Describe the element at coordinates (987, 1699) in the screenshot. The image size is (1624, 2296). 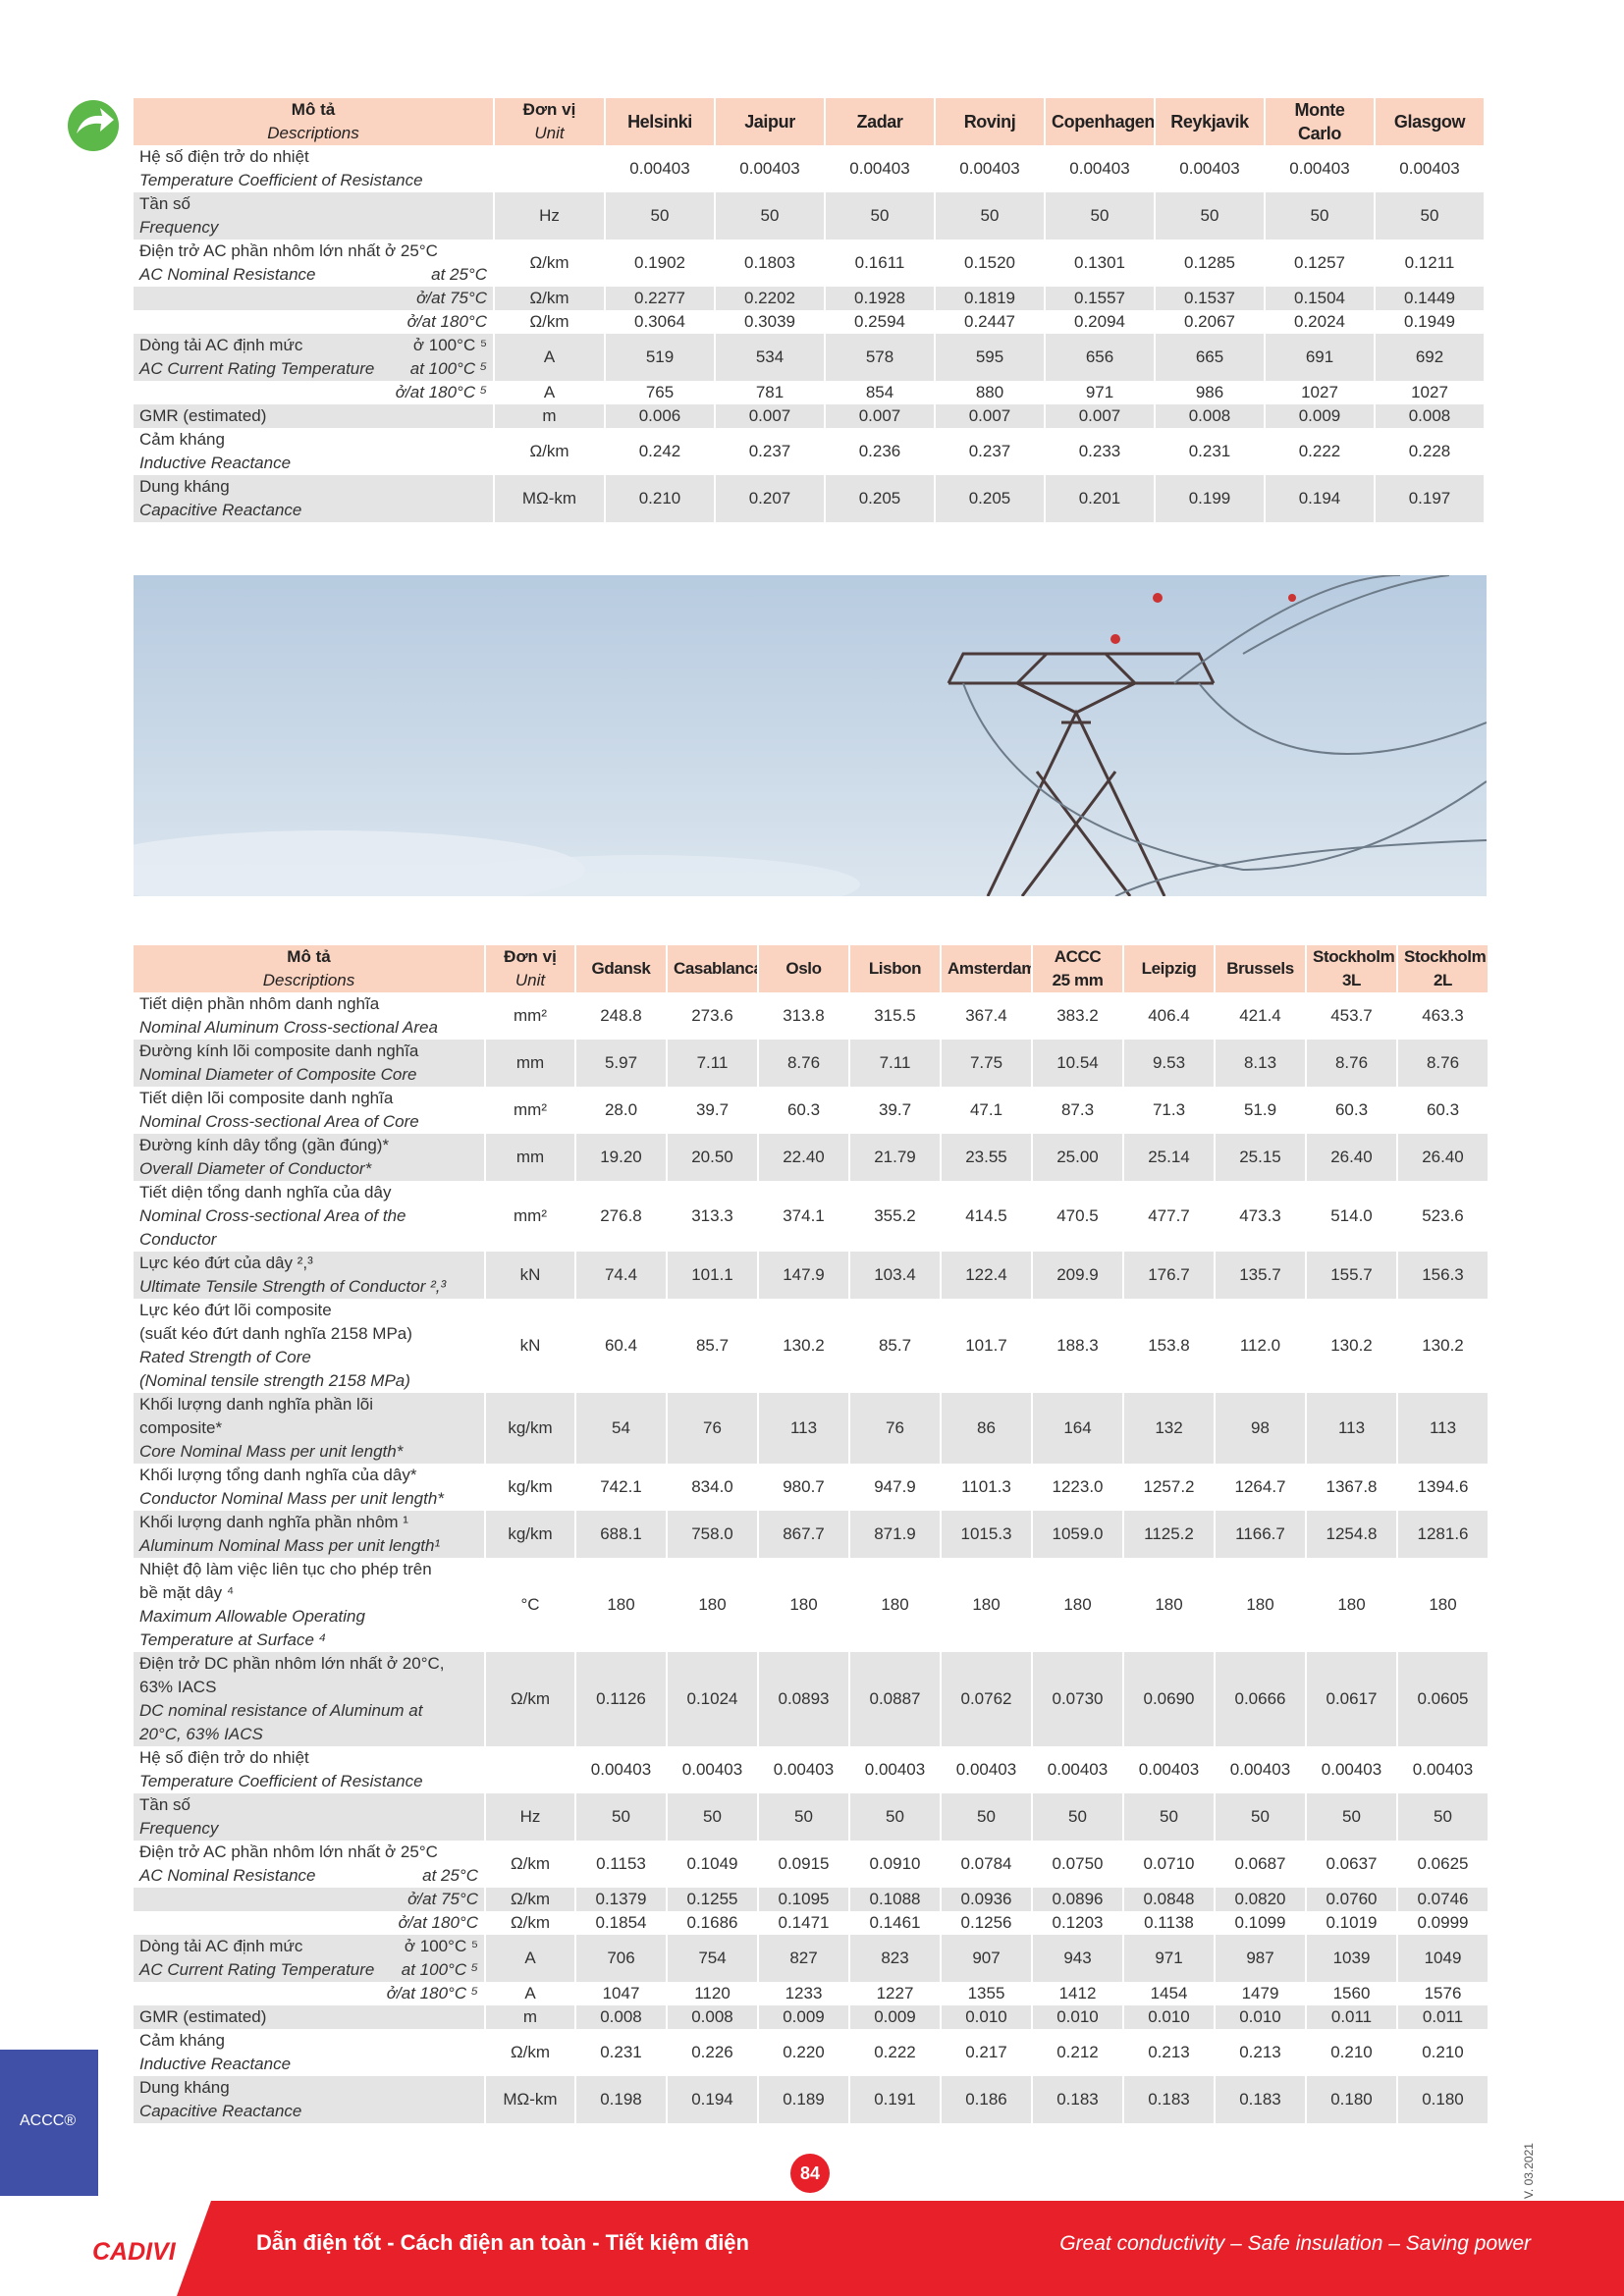
I see `value: 0.0762` at that location.